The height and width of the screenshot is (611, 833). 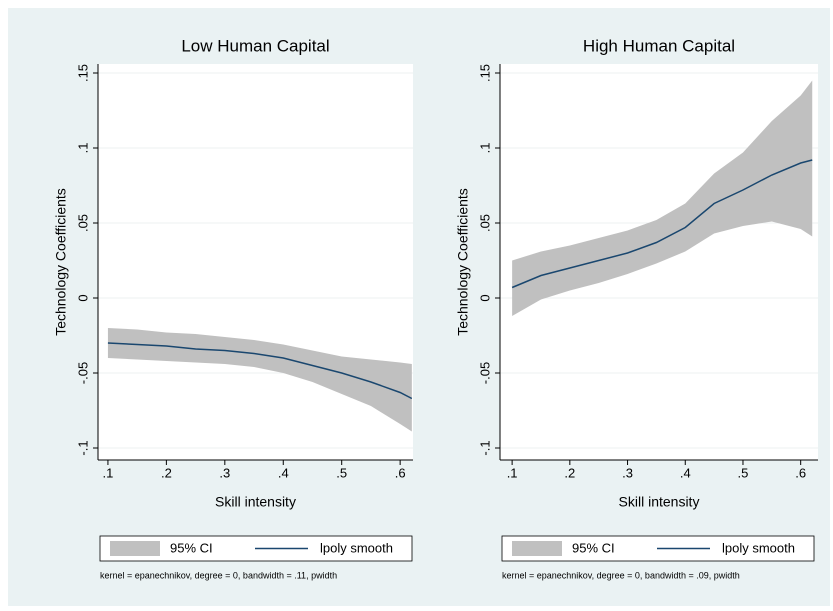 I want to click on chart-title: Low Human Capital, so click(x=255, y=45).